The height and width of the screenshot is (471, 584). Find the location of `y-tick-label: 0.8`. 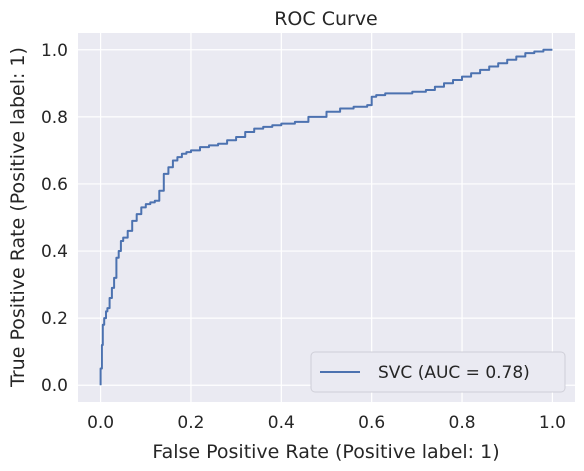

y-tick-label: 0.8 is located at coordinates (54, 118).